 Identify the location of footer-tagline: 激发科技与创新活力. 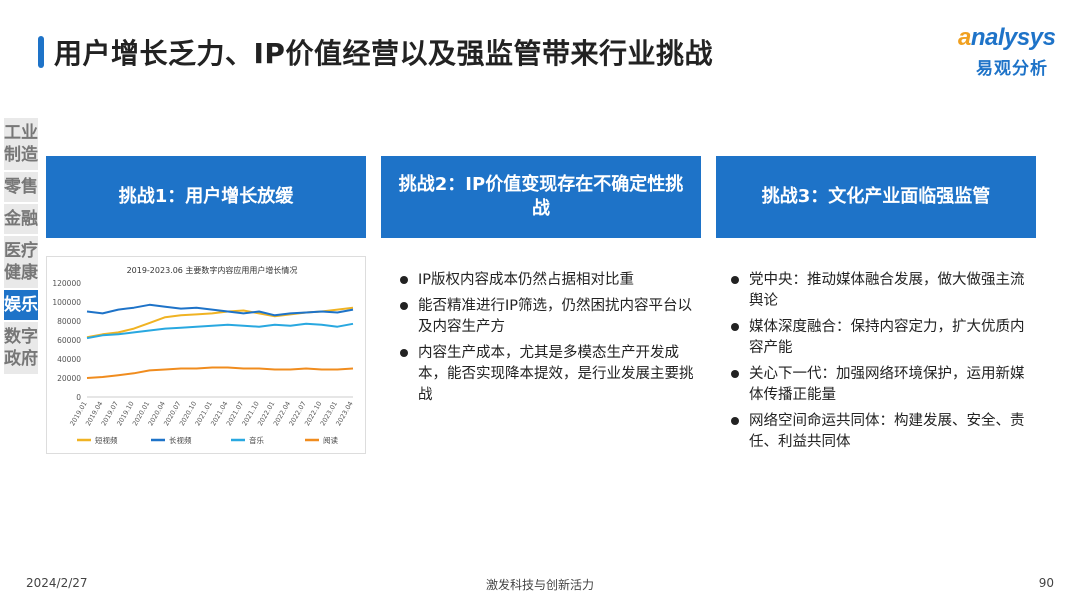
(539, 585).